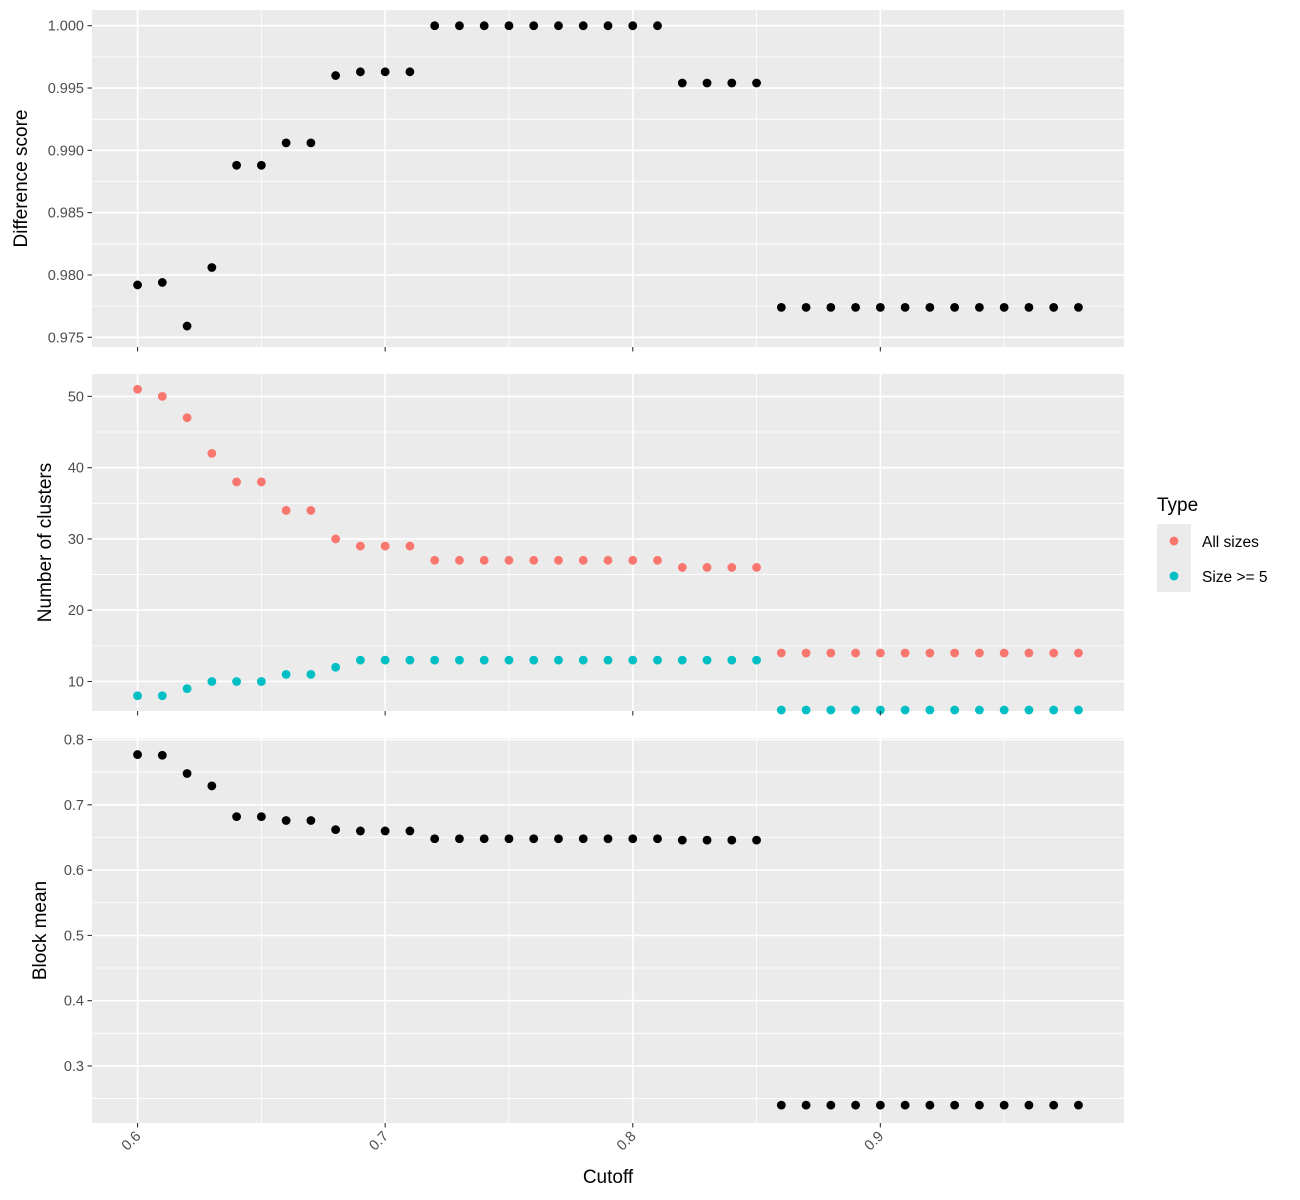 The image size is (1300, 1200). What do you see at coordinates (66, 151) in the screenshot?
I see `y-tick-label: 0.990` at bounding box center [66, 151].